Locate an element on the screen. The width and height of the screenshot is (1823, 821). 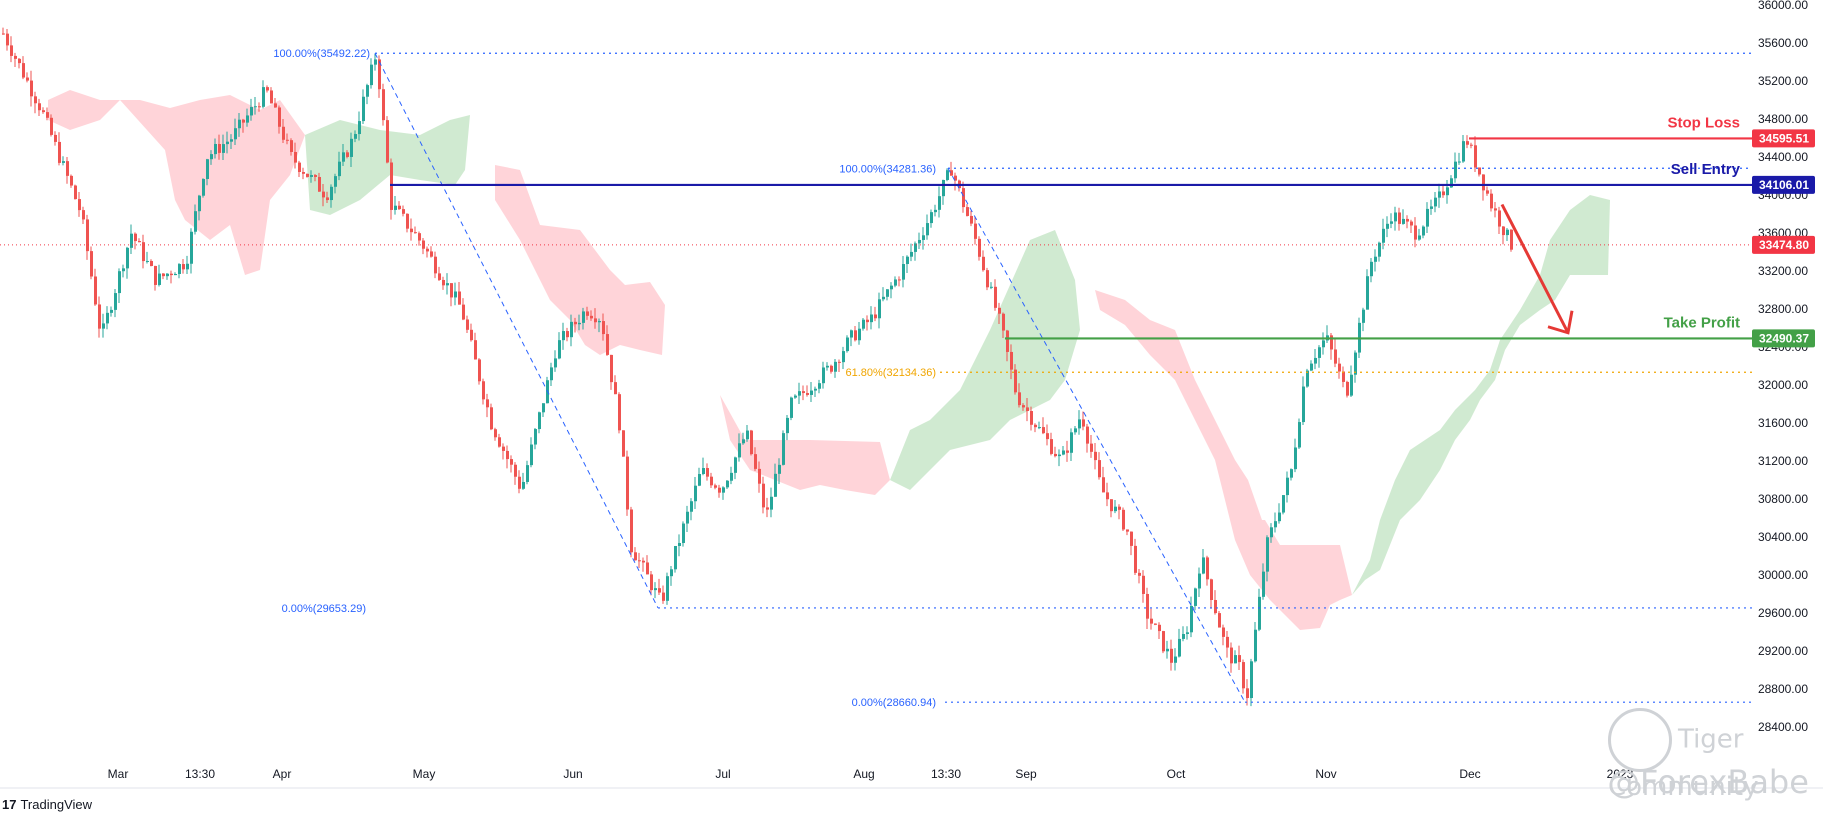
tradingview-logo: 17 TradingView is located at coordinates (47, 804).